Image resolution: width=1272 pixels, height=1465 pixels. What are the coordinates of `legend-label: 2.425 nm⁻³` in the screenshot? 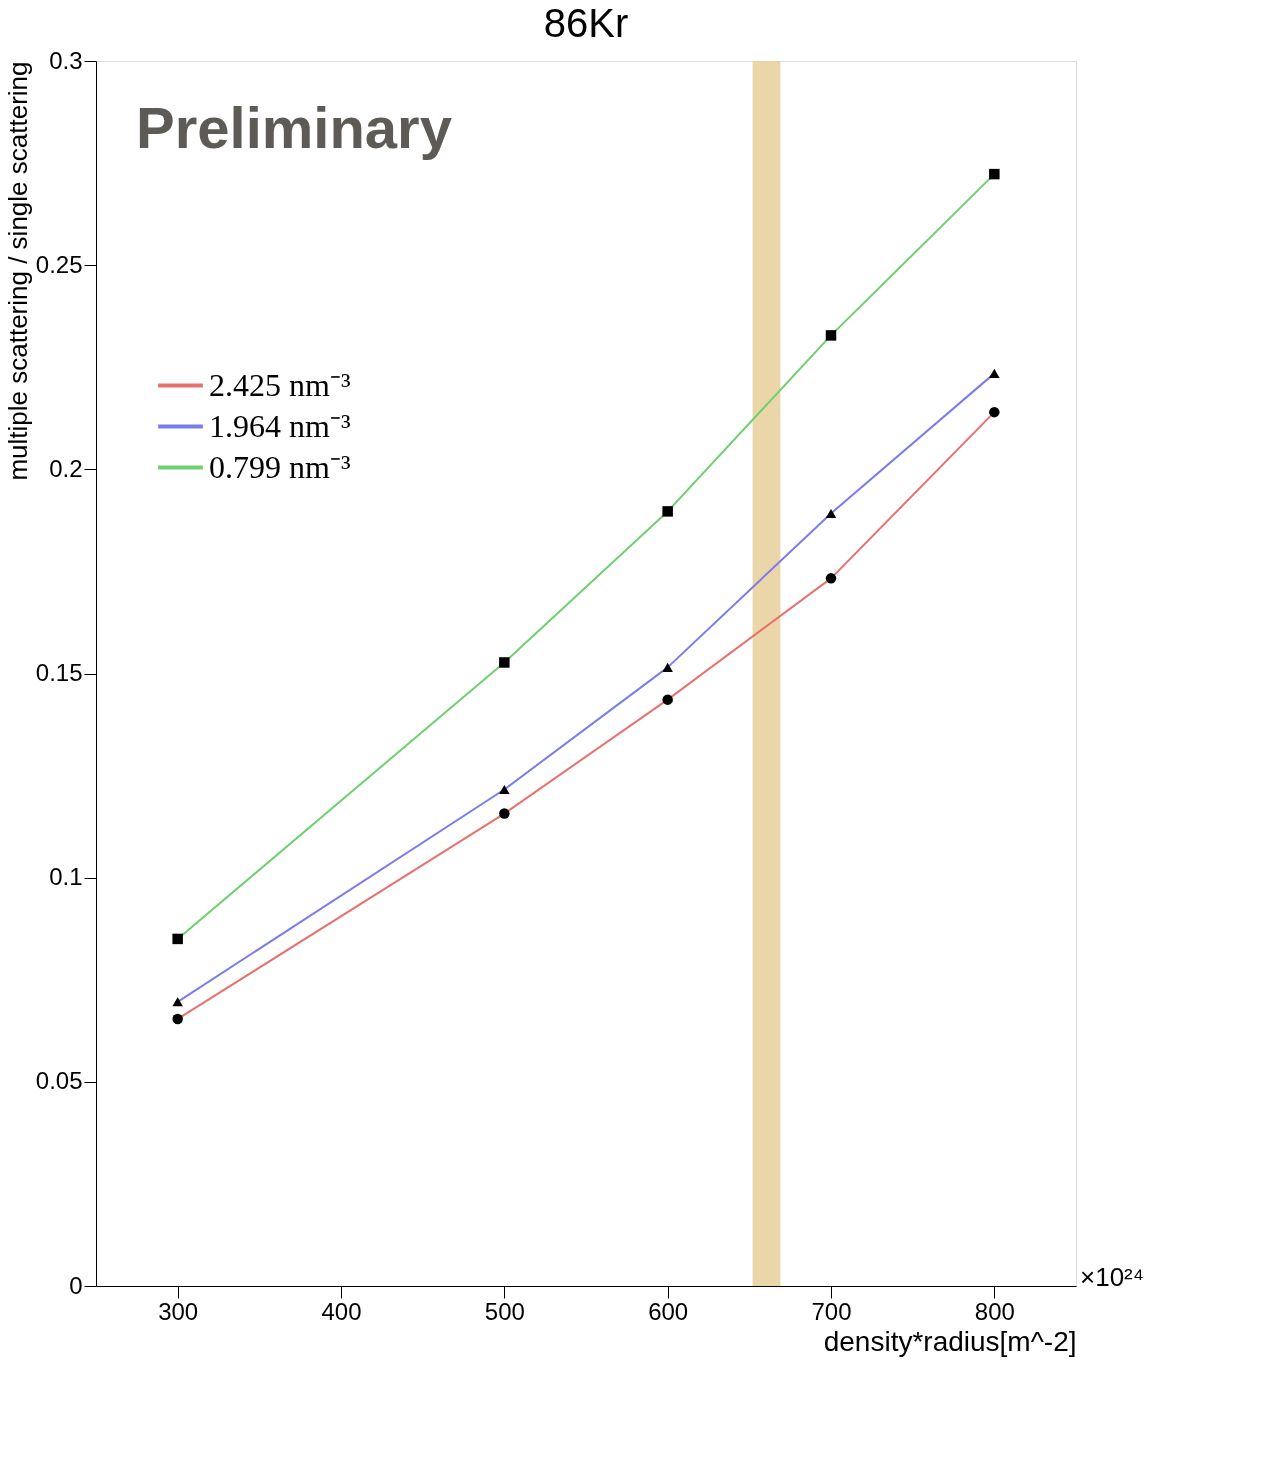 It's located at (280, 384).